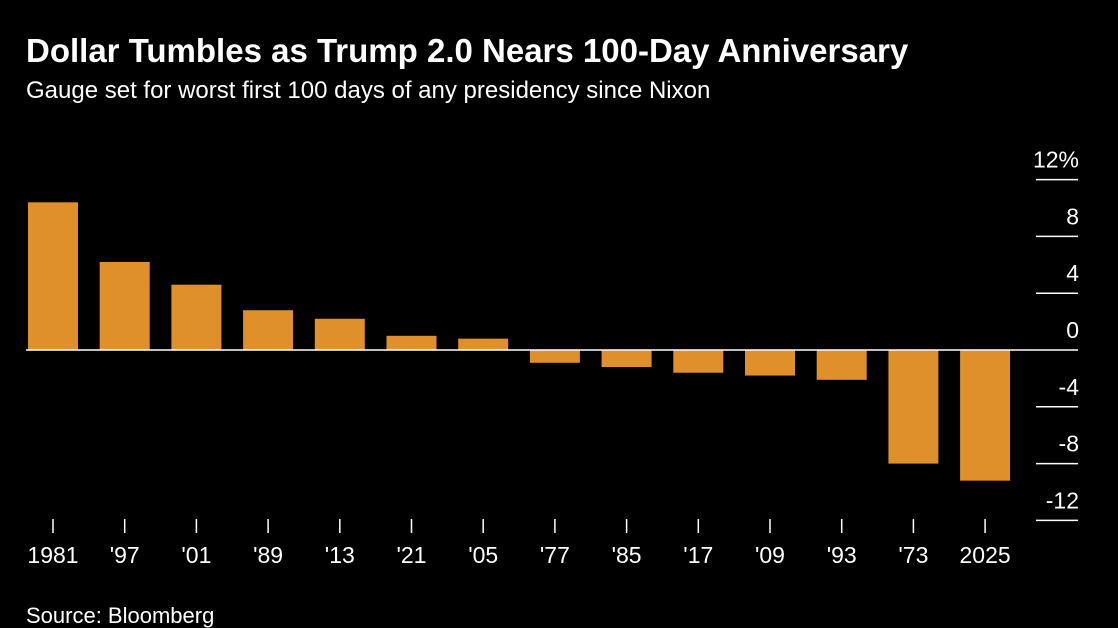 The image size is (1118, 628). I want to click on y-tick-label: 4, so click(1072, 273).